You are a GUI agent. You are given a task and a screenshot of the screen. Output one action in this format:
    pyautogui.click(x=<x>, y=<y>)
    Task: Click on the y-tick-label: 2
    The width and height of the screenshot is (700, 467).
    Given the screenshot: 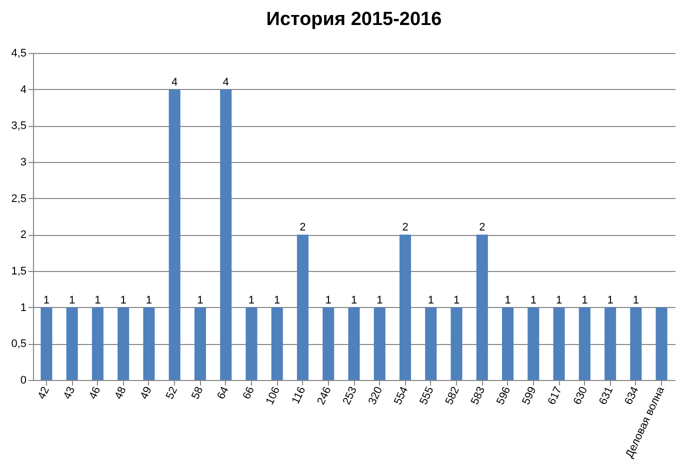 What is the action you would take?
    pyautogui.click(x=23, y=235)
    